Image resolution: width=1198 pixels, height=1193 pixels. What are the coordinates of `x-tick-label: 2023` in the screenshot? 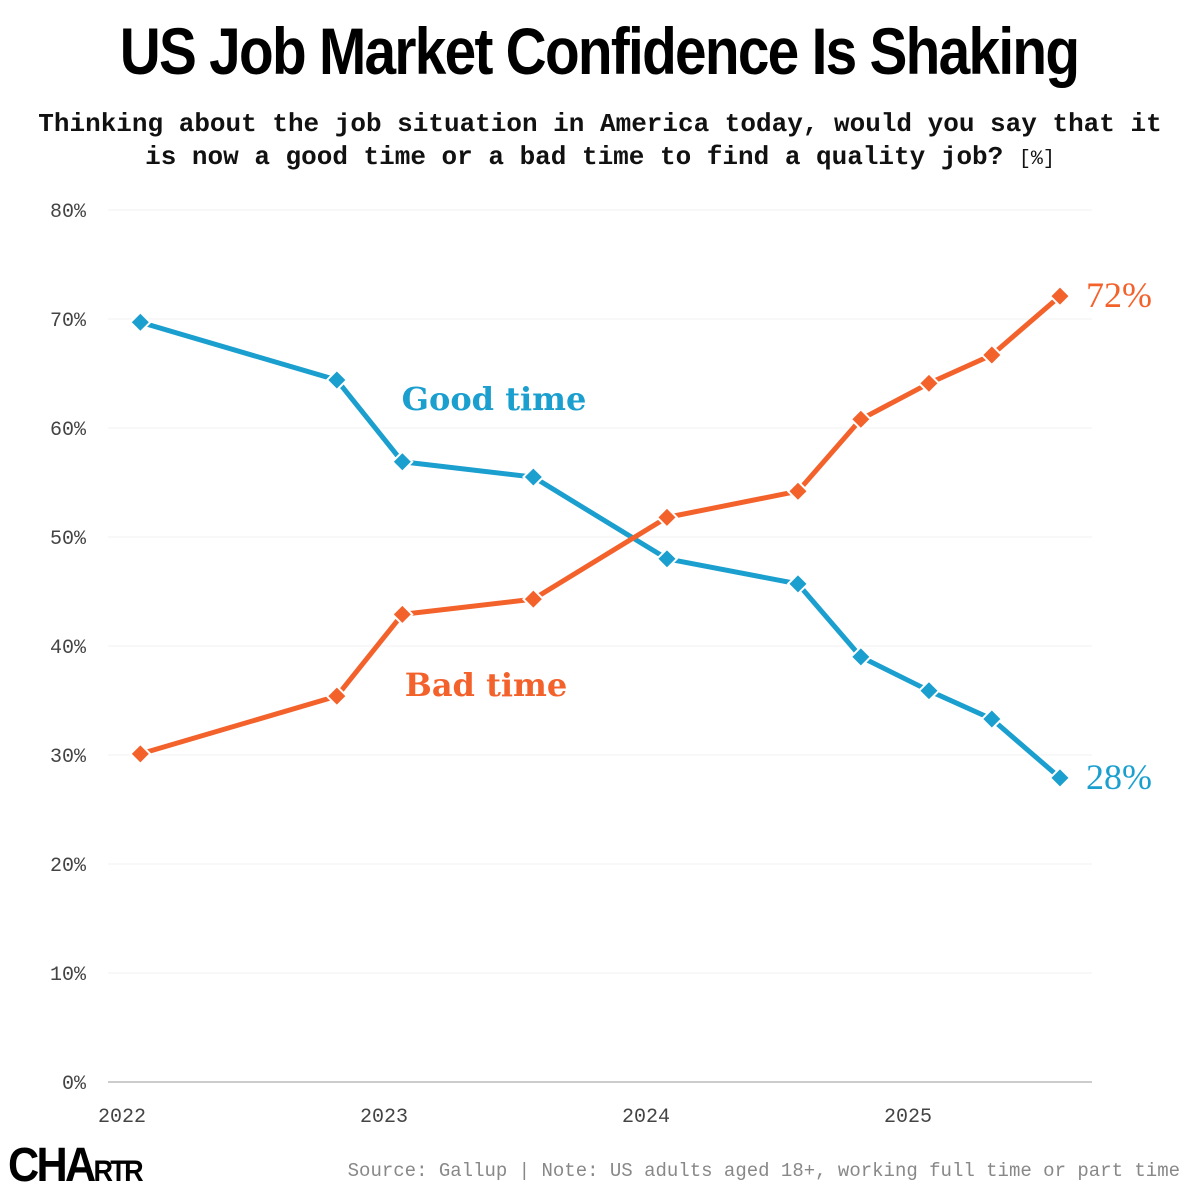 It's located at (384, 1117).